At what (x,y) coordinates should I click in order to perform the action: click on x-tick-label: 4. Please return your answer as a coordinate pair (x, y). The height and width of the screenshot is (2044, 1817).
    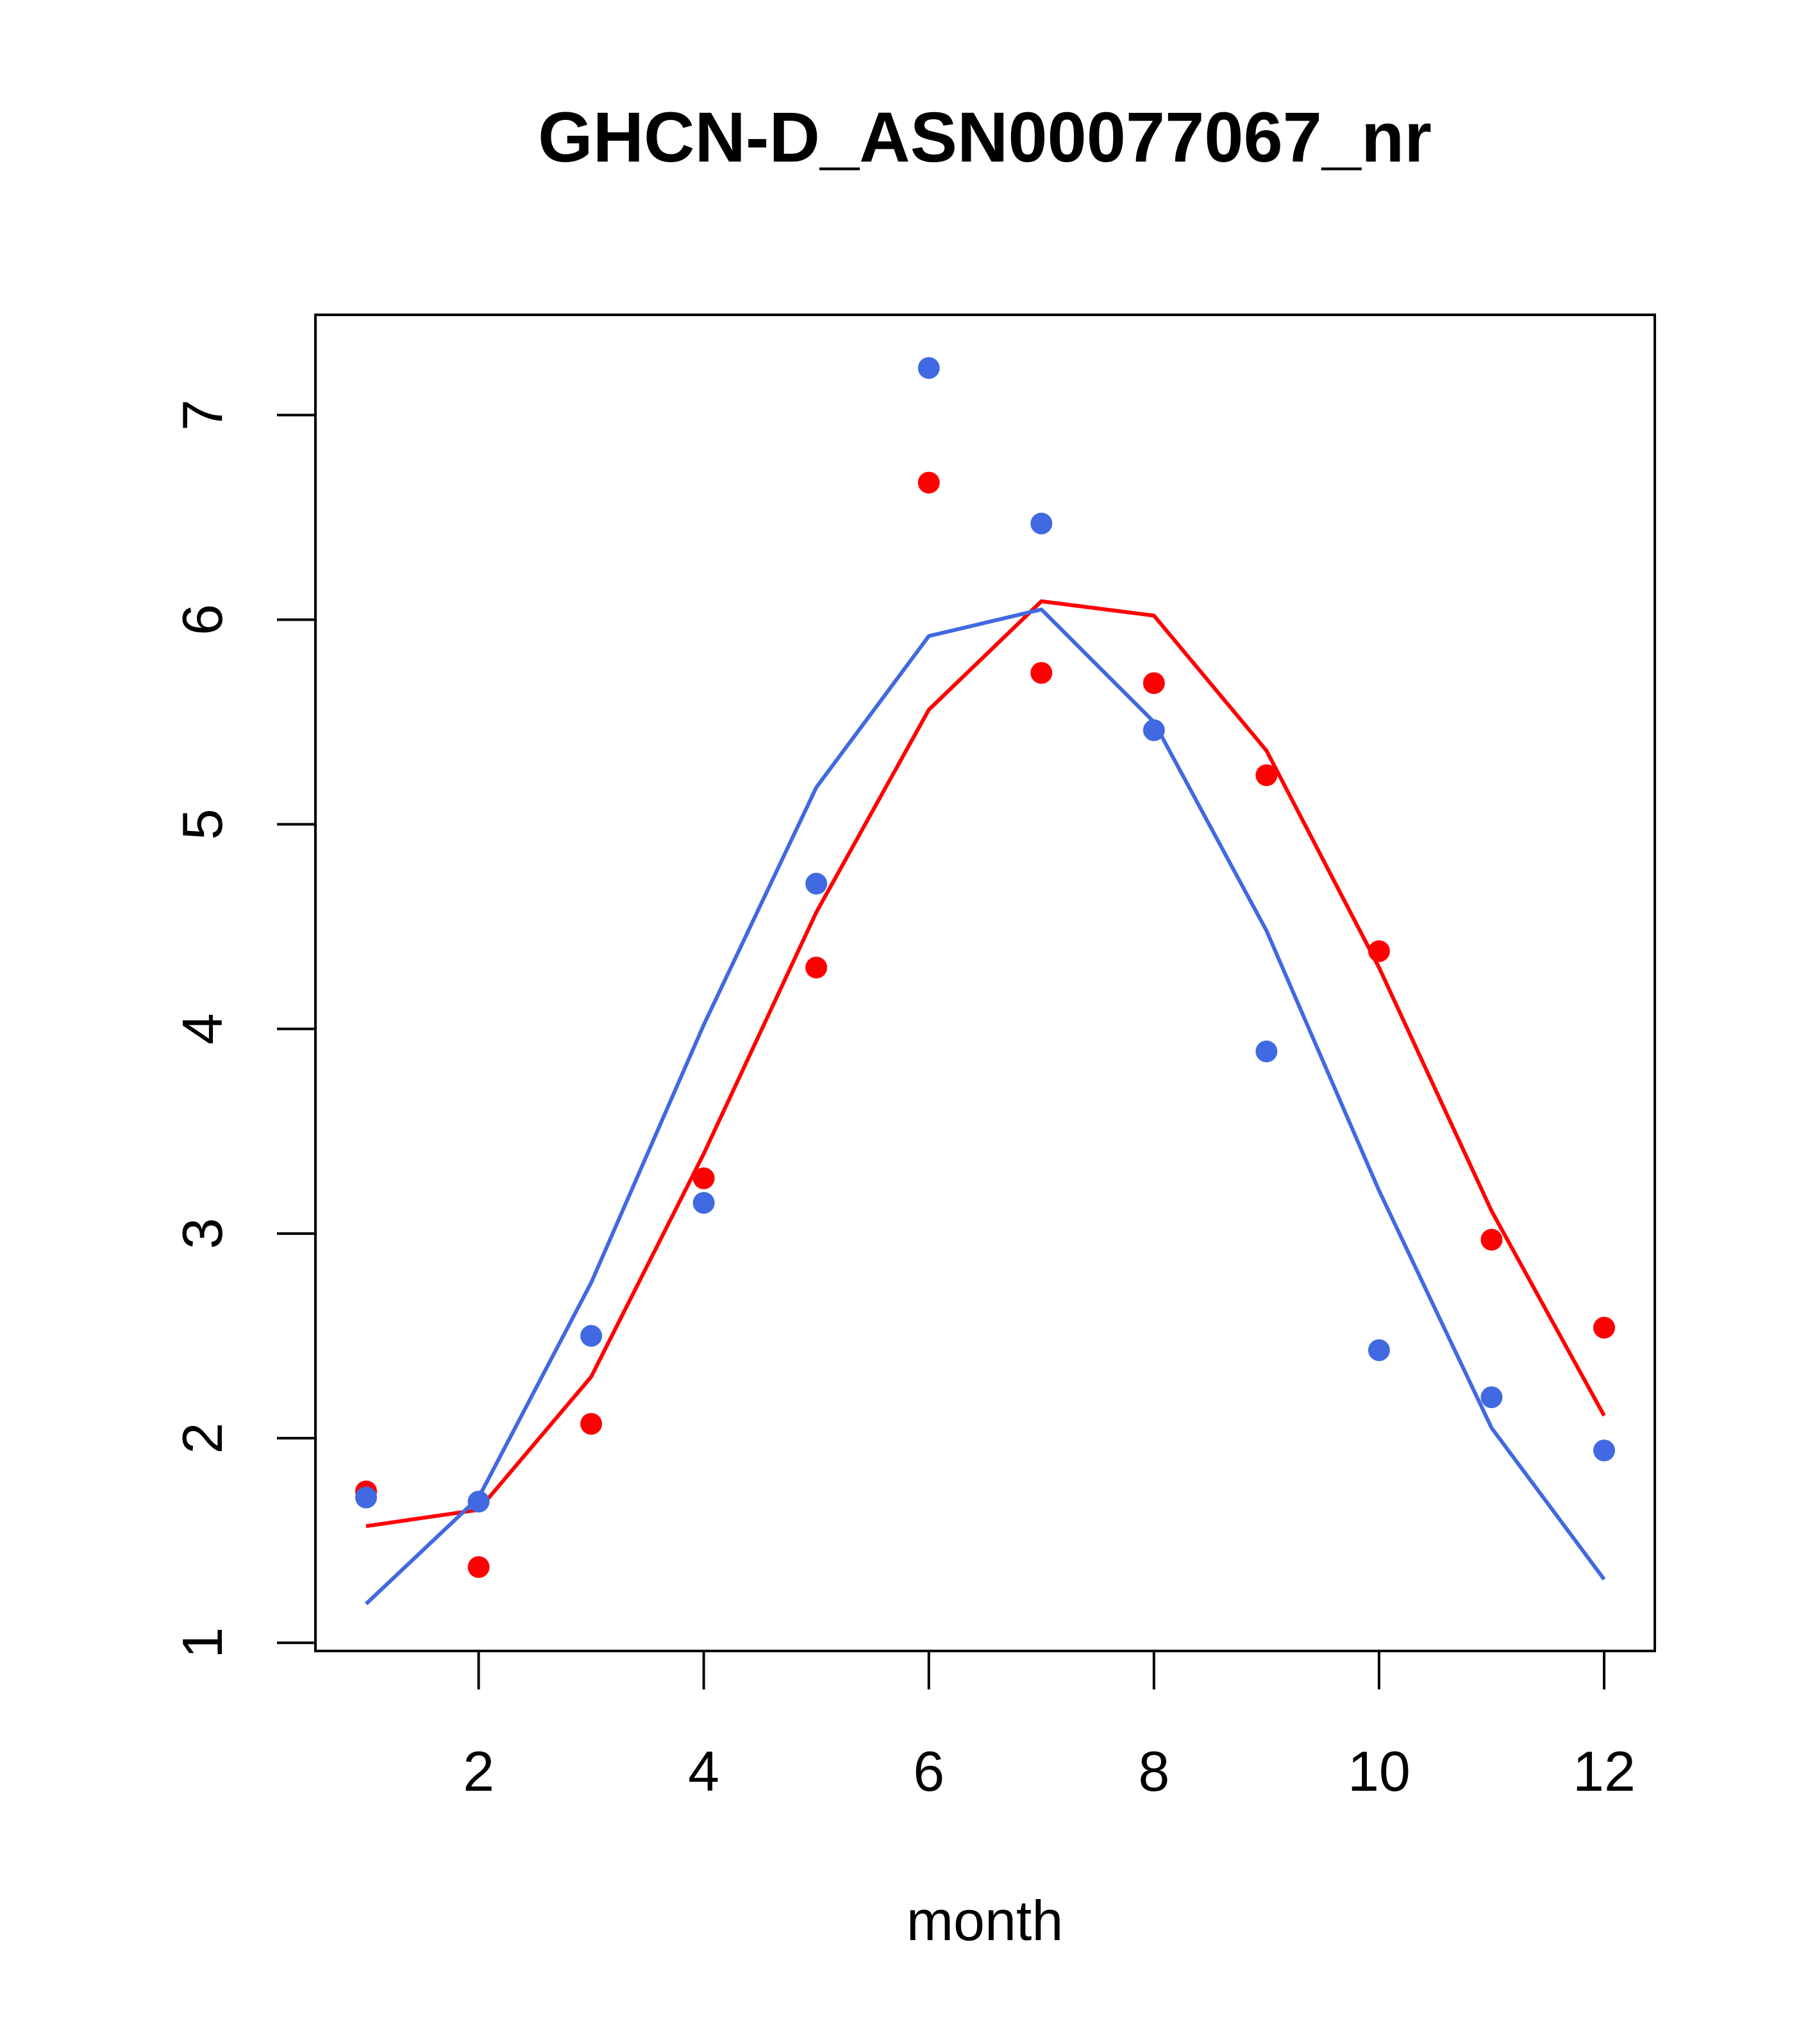
    Looking at the image, I should click on (703, 1771).